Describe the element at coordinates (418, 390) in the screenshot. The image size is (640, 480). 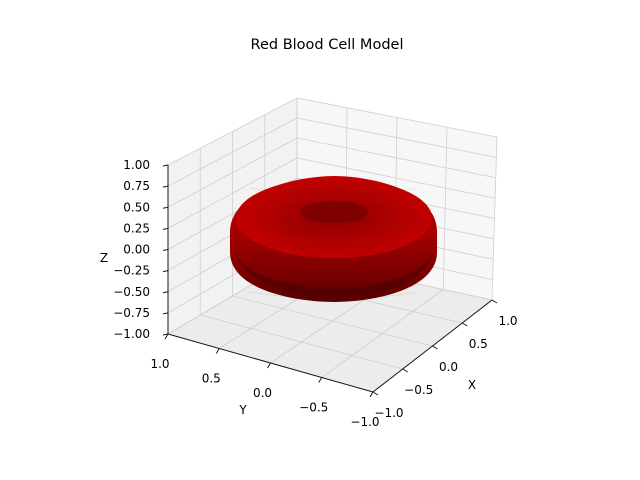
I see `x-tick-label: −0.5` at that location.